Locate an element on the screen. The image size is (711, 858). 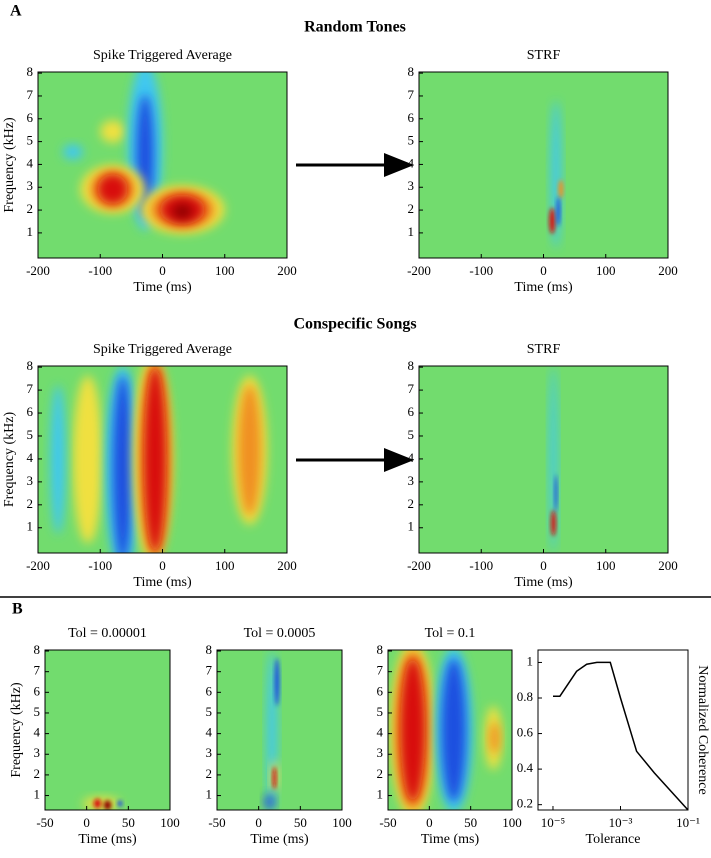
y-tick-label: 0.6 is located at coordinates (525, 732).